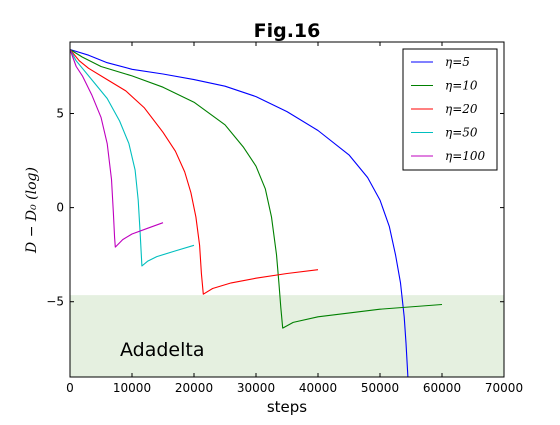 Image resolution: width=560 pixels, height=425 pixels. What do you see at coordinates (465, 156) in the screenshot?
I see `legend-label-4: η=100` at bounding box center [465, 156].